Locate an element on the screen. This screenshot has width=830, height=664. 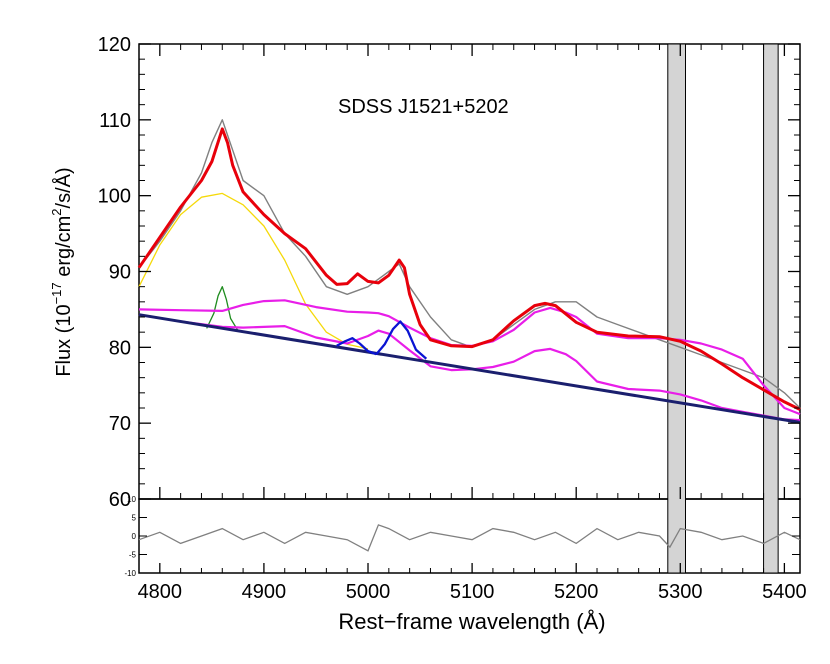
x-tick-label-4800: 4800 is located at coordinates (160, 592).